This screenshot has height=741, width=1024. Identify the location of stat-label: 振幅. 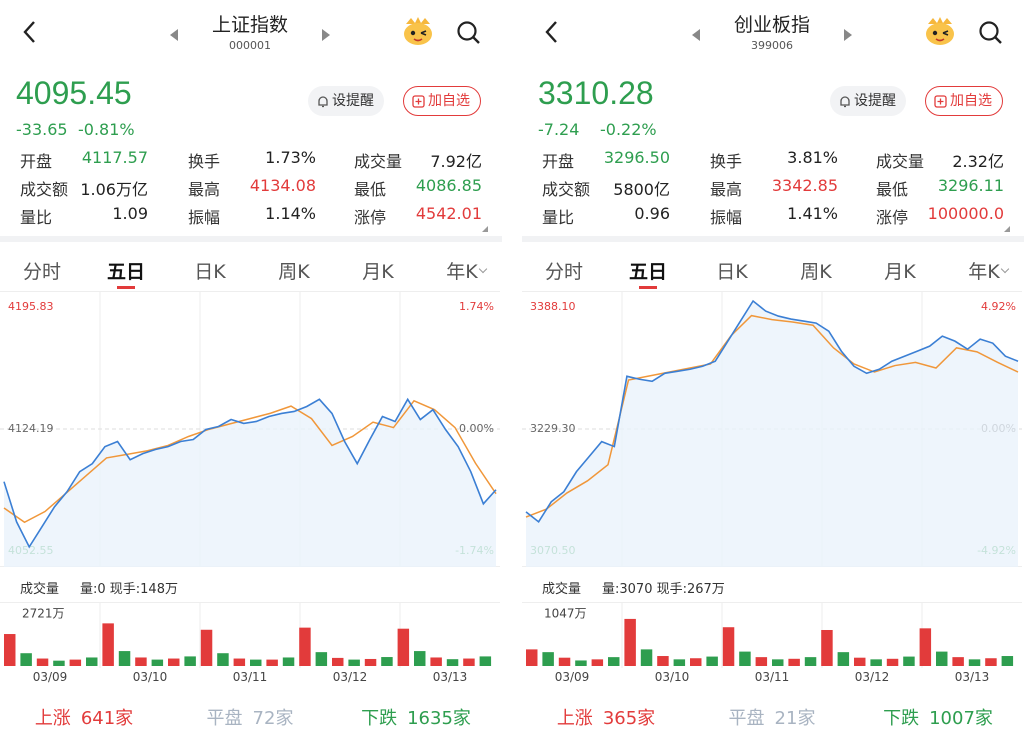
(726, 217).